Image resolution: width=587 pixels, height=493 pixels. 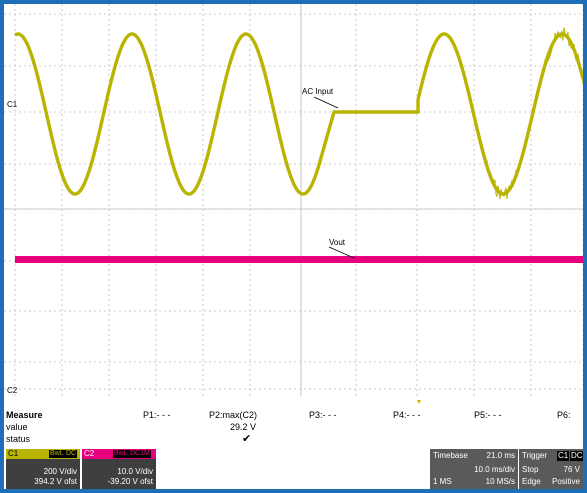 What do you see at coordinates (531, 481) in the screenshot?
I see `trigger-type: Edge` at bounding box center [531, 481].